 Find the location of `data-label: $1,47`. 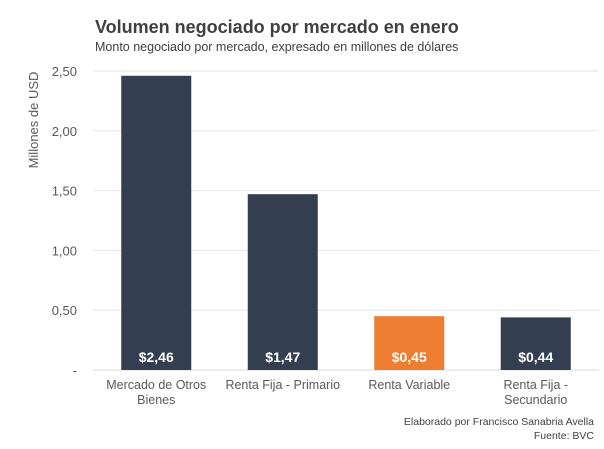

data-label: $1,47 is located at coordinates (282, 357).